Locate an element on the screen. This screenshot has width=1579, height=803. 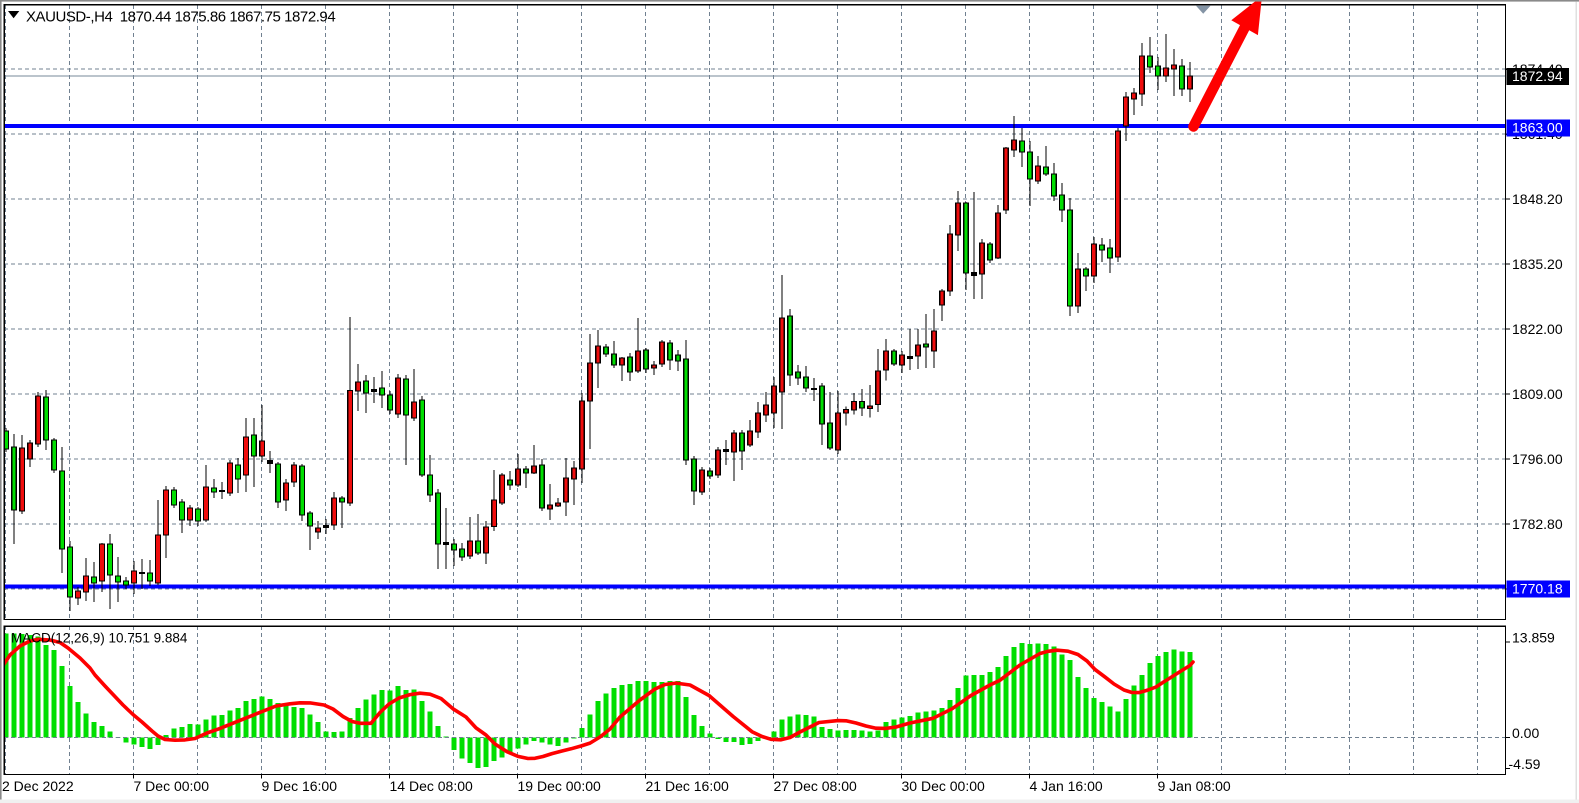
svg-text: 14 Dec 08:00 is located at coordinates (431, 786).